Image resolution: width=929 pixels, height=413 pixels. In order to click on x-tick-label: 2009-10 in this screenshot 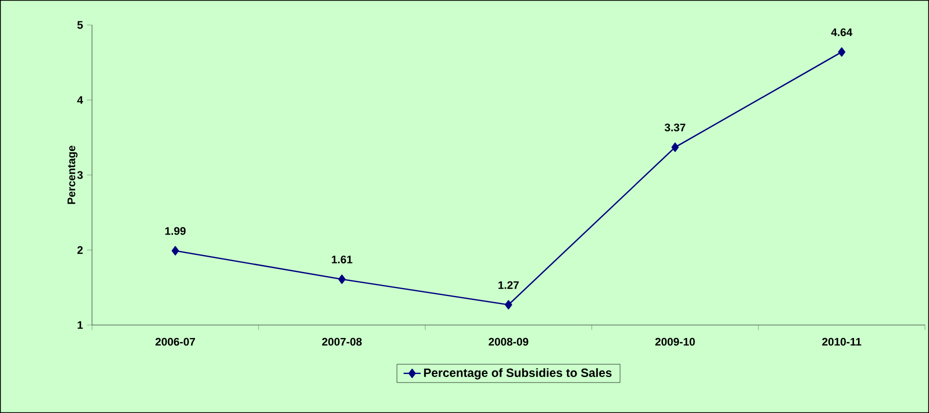, I will do `click(675, 342)`.